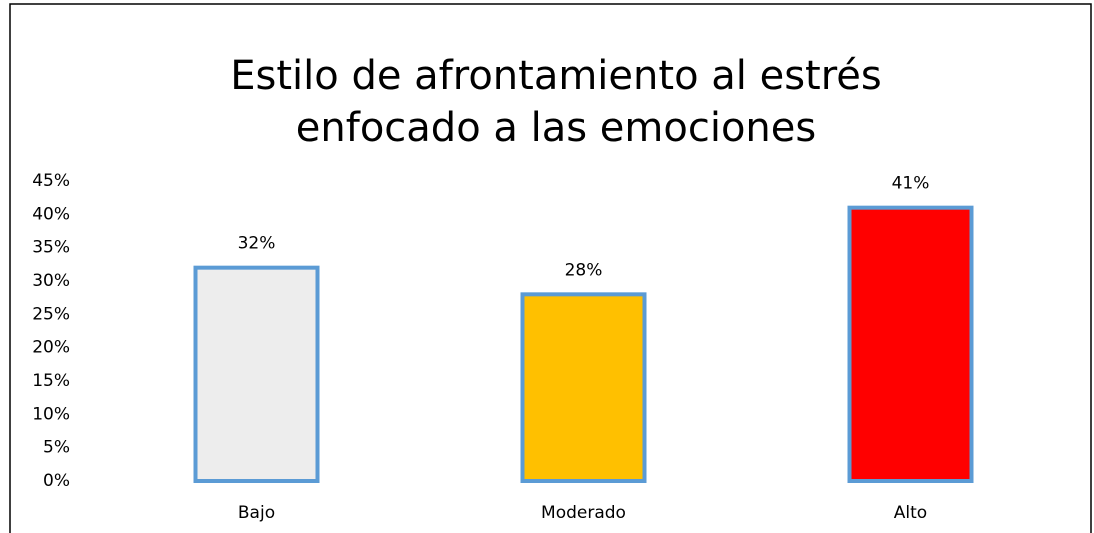 This screenshot has width=1094, height=533. Describe the element at coordinates (556, 128) in the screenshot. I see `chart-title: enfocado a las emociones` at that location.